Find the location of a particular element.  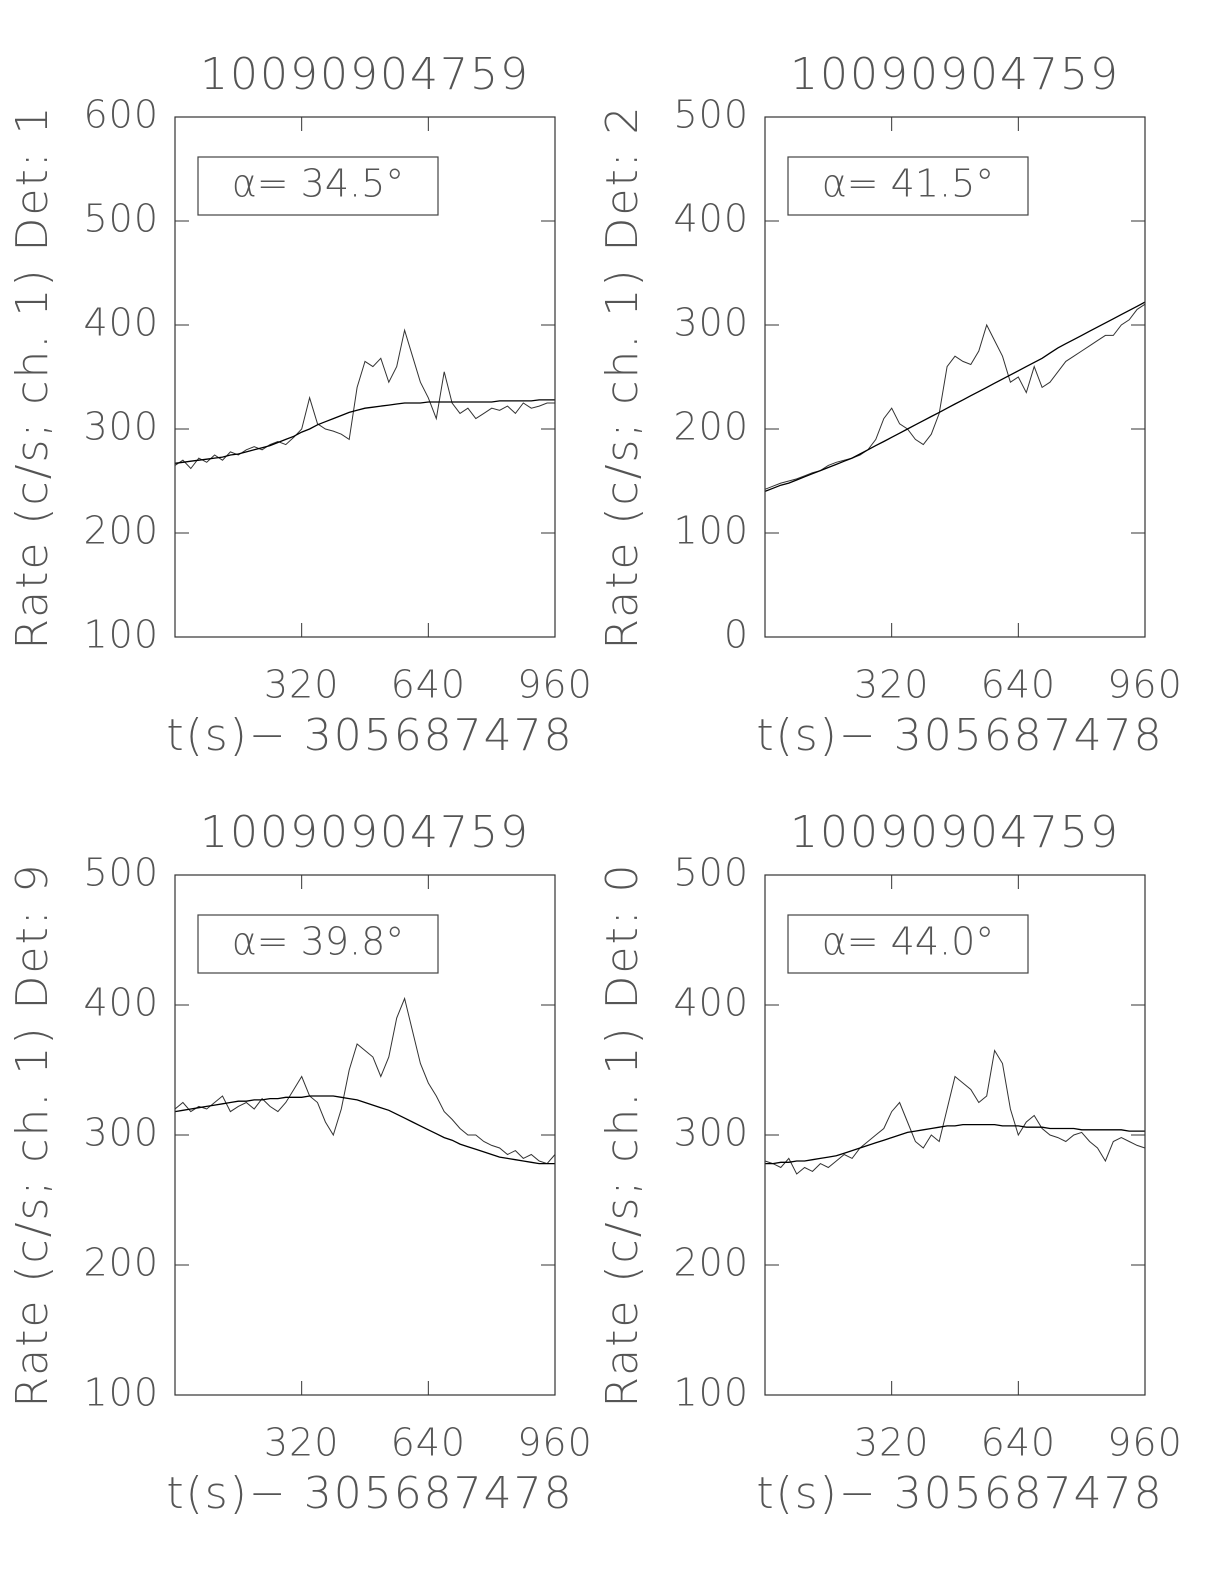

y-tick-label: 600 is located at coordinates (121, 115).